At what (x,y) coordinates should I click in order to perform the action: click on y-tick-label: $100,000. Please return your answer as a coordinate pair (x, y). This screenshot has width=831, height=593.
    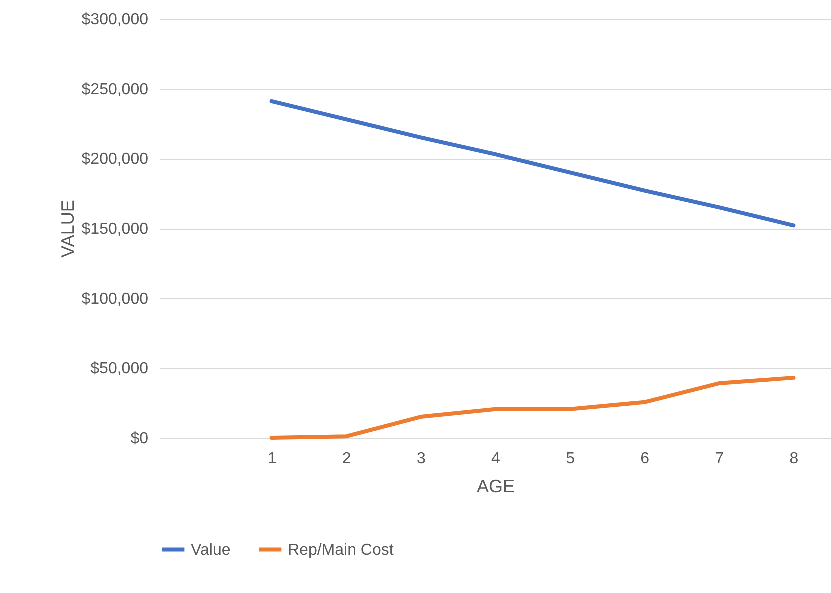
    Looking at the image, I should click on (115, 299).